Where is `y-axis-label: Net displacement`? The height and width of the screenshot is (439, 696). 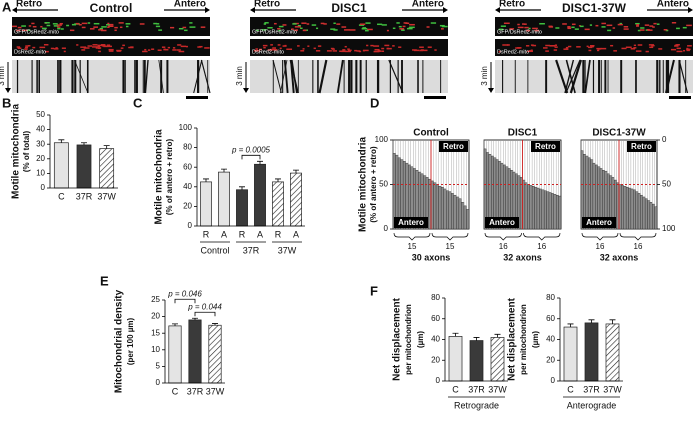 y-axis-label: Net displacement is located at coordinates (397, 338).